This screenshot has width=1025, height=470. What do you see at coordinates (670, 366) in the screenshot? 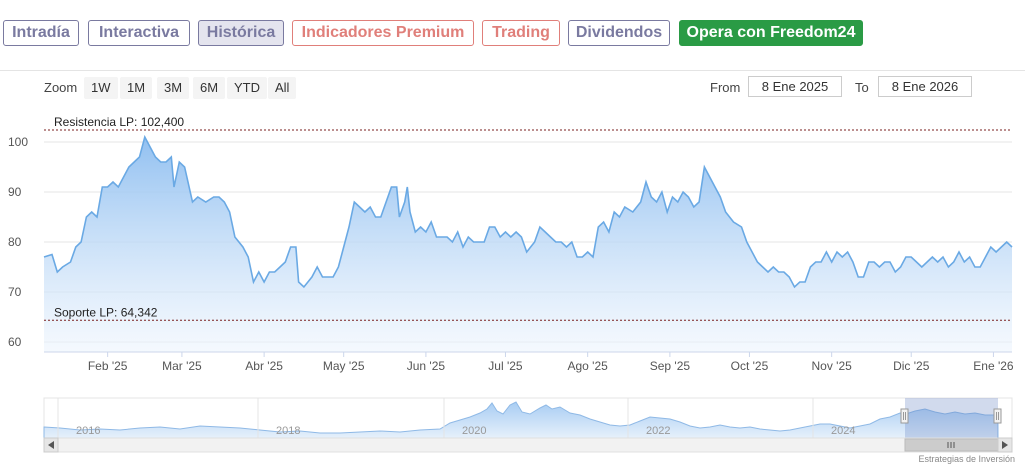
I see `x-tick-label: Sep '25` at bounding box center [670, 366].